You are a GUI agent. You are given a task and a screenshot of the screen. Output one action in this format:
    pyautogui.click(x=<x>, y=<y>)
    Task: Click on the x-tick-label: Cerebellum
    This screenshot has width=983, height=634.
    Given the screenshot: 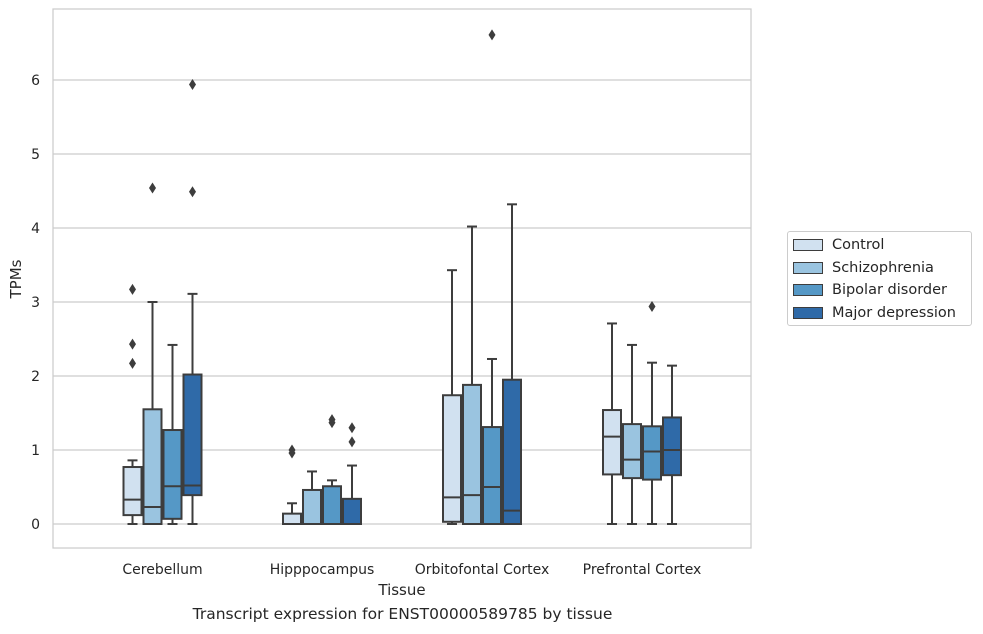 What is the action you would take?
    pyautogui.click(x=162, y=570)
    